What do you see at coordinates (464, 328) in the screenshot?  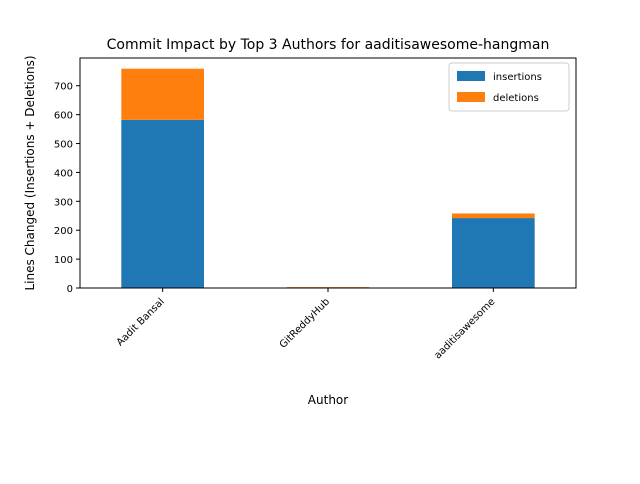 I see `x-tick-label: aaditisawesome` at bounding box center [464, 328].